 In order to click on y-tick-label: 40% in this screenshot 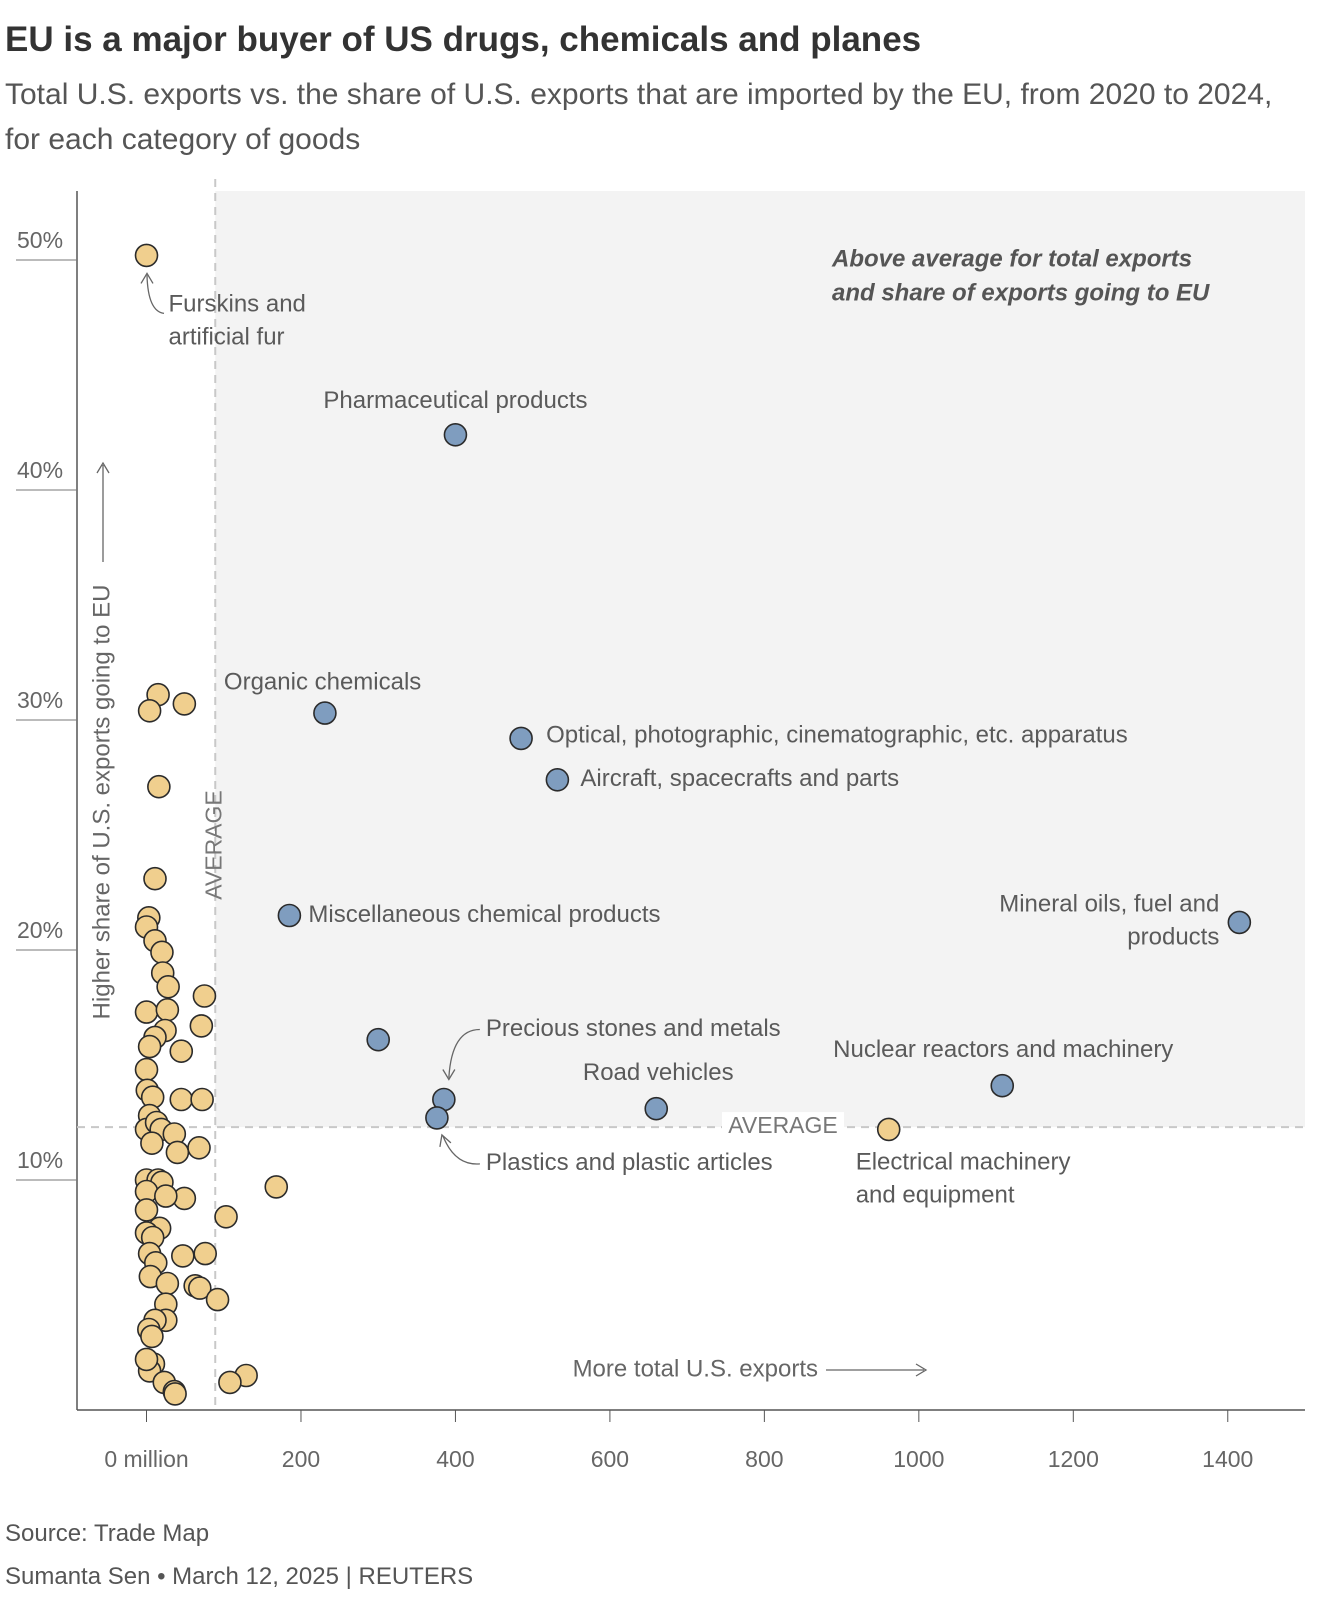, I will do `click(40, 470)`.